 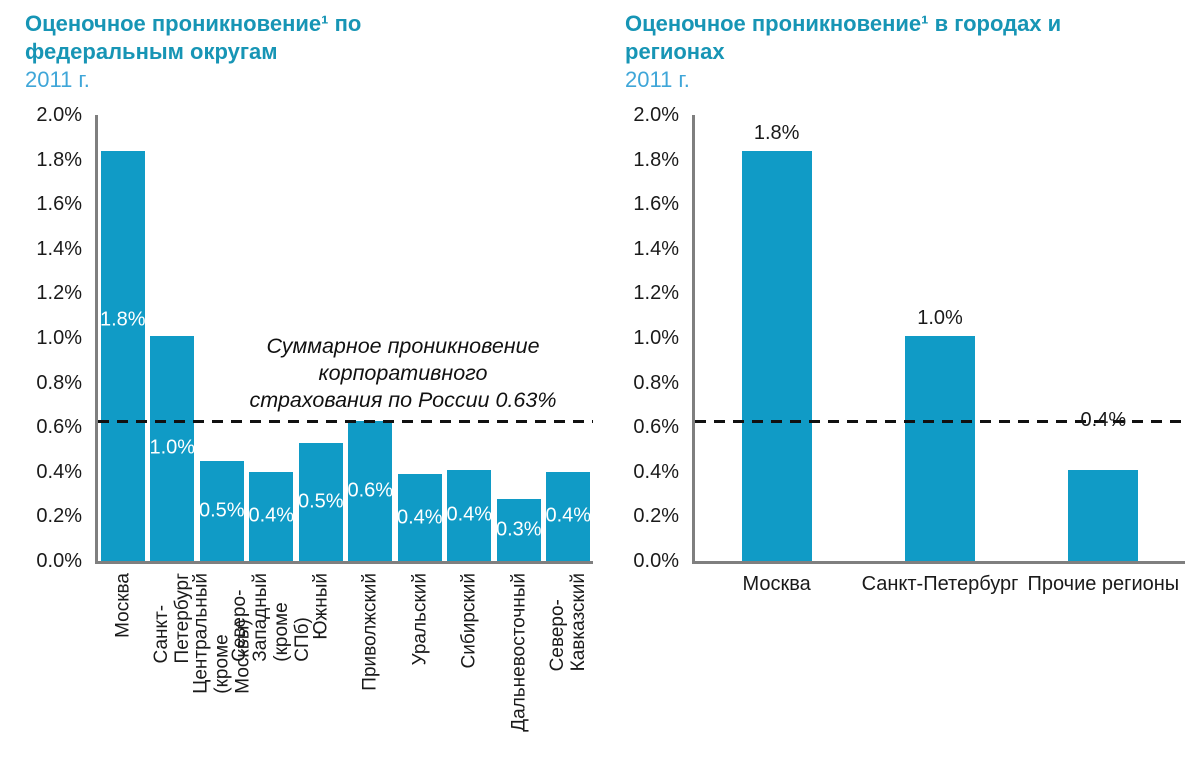 I want to click on bar-7: 0.4%, so click(x=419, y=517).